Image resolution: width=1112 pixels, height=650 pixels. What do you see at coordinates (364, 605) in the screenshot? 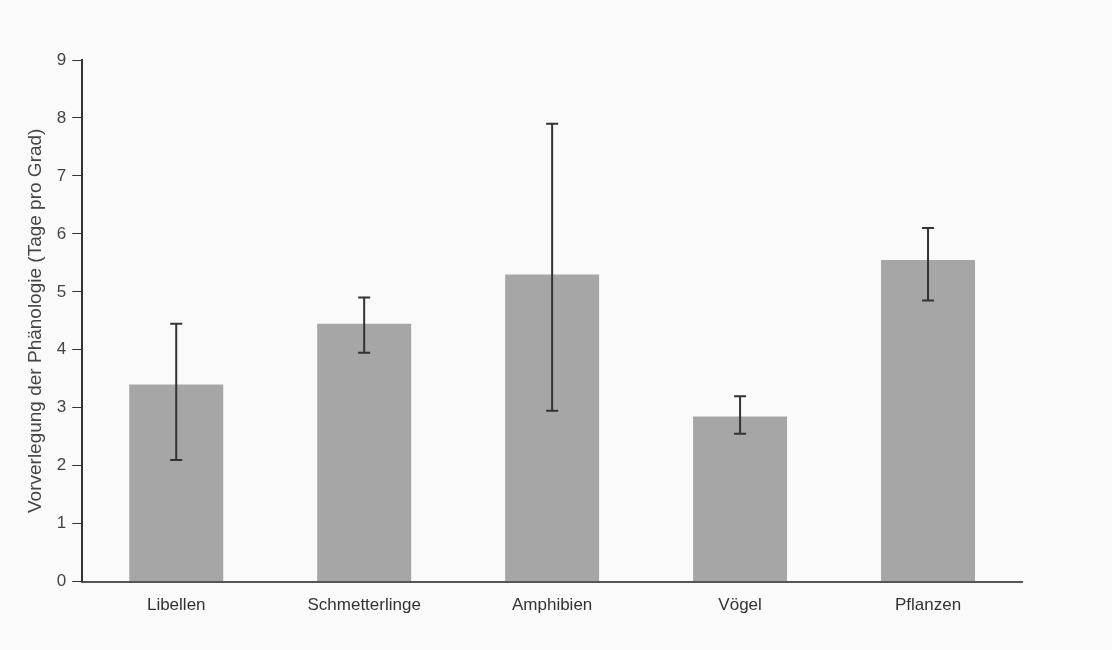
I see `x-tick-label: Schmetterlinge` at bounding box center [364, 605].